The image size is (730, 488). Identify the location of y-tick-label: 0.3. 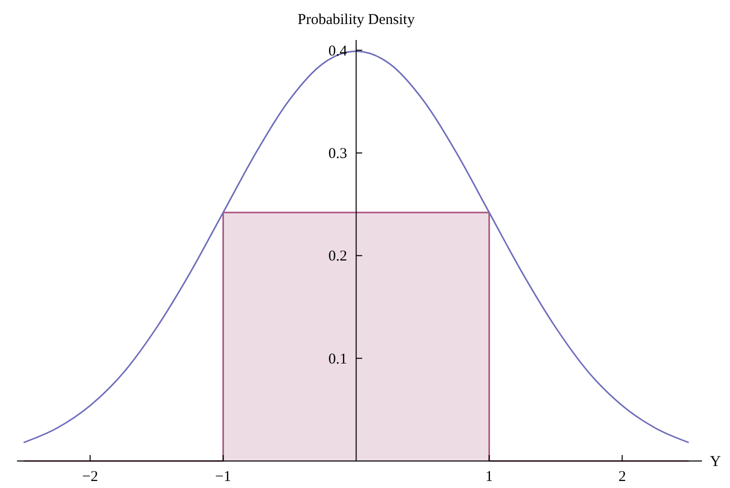
(338, 154).